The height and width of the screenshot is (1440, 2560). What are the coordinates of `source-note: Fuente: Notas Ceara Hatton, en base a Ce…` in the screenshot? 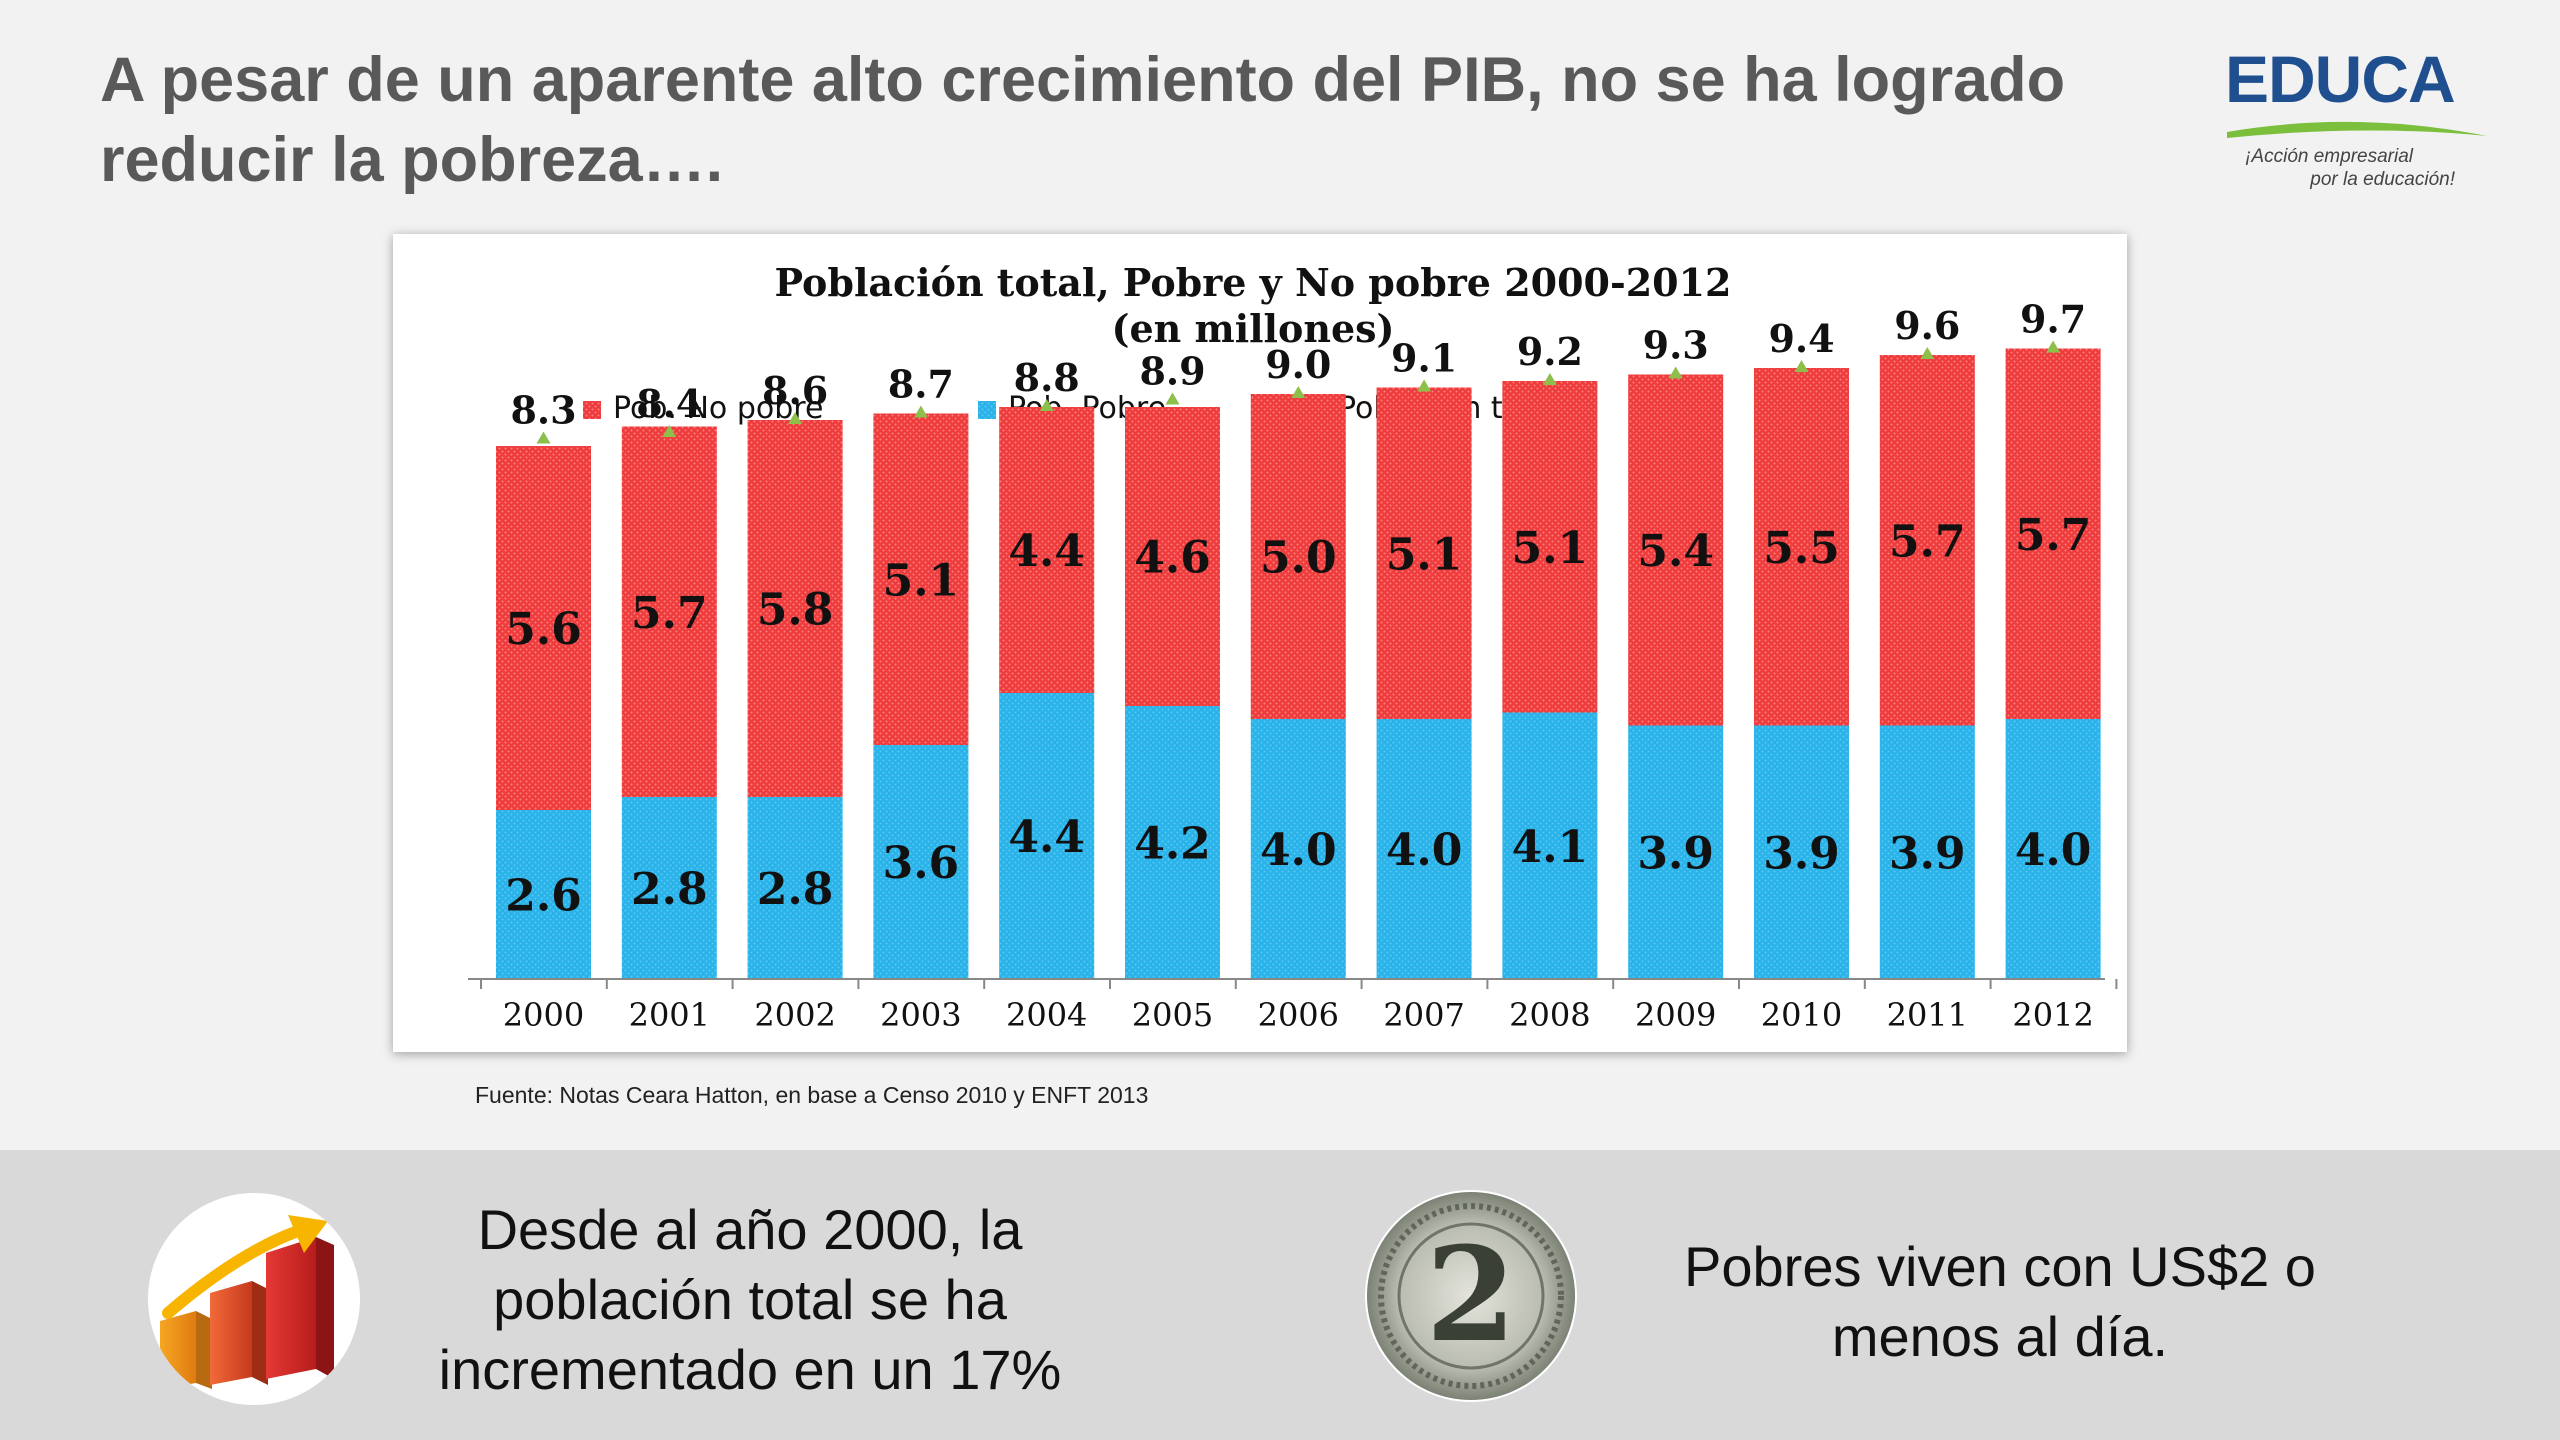 It's located at (812, 1095).